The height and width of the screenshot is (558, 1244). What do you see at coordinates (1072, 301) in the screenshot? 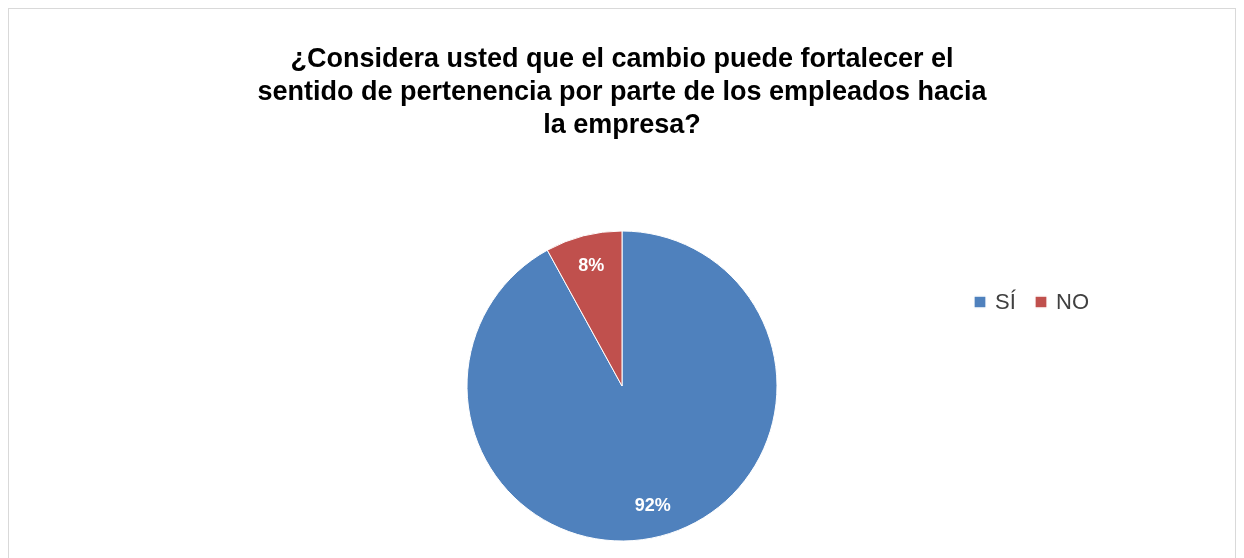
I see `legend-label: NO` at bounding box center [1072, 301].